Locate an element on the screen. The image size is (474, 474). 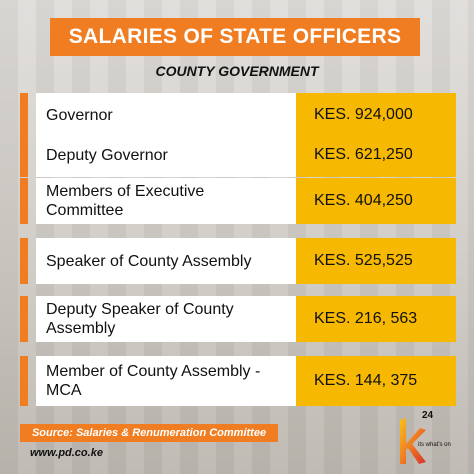
table-row: Deputy Governor KES. 621,250 is located at coordinates (238, 155).